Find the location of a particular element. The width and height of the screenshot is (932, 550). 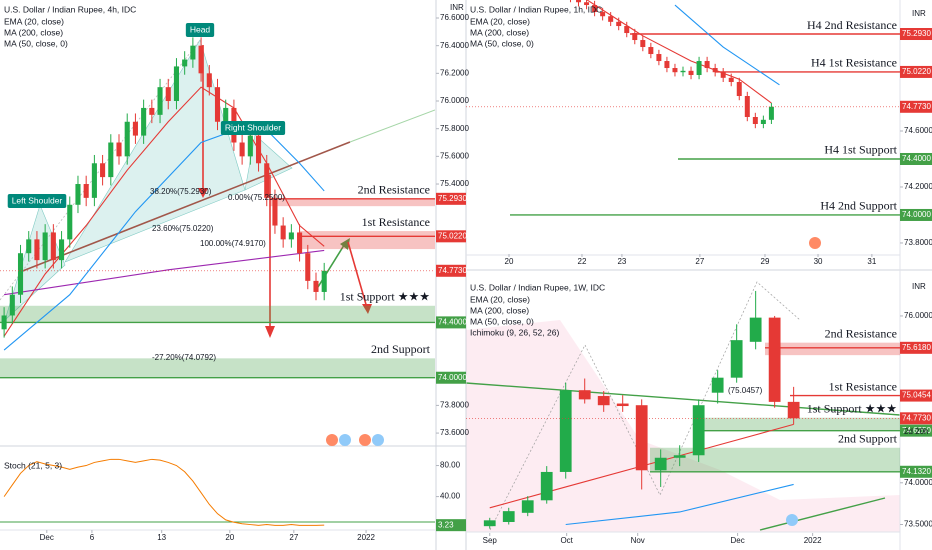

annotation: 2d 20h is located at coordinates (916, 431).